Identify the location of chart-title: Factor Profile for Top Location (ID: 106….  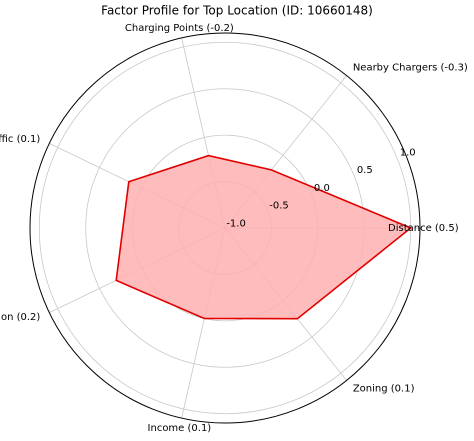
(237, 11).